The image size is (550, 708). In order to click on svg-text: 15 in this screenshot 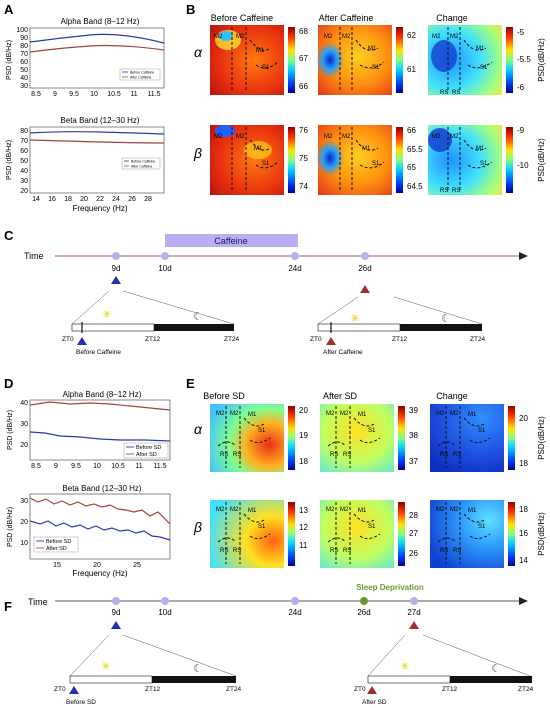, I will do `click(57, 565)`.